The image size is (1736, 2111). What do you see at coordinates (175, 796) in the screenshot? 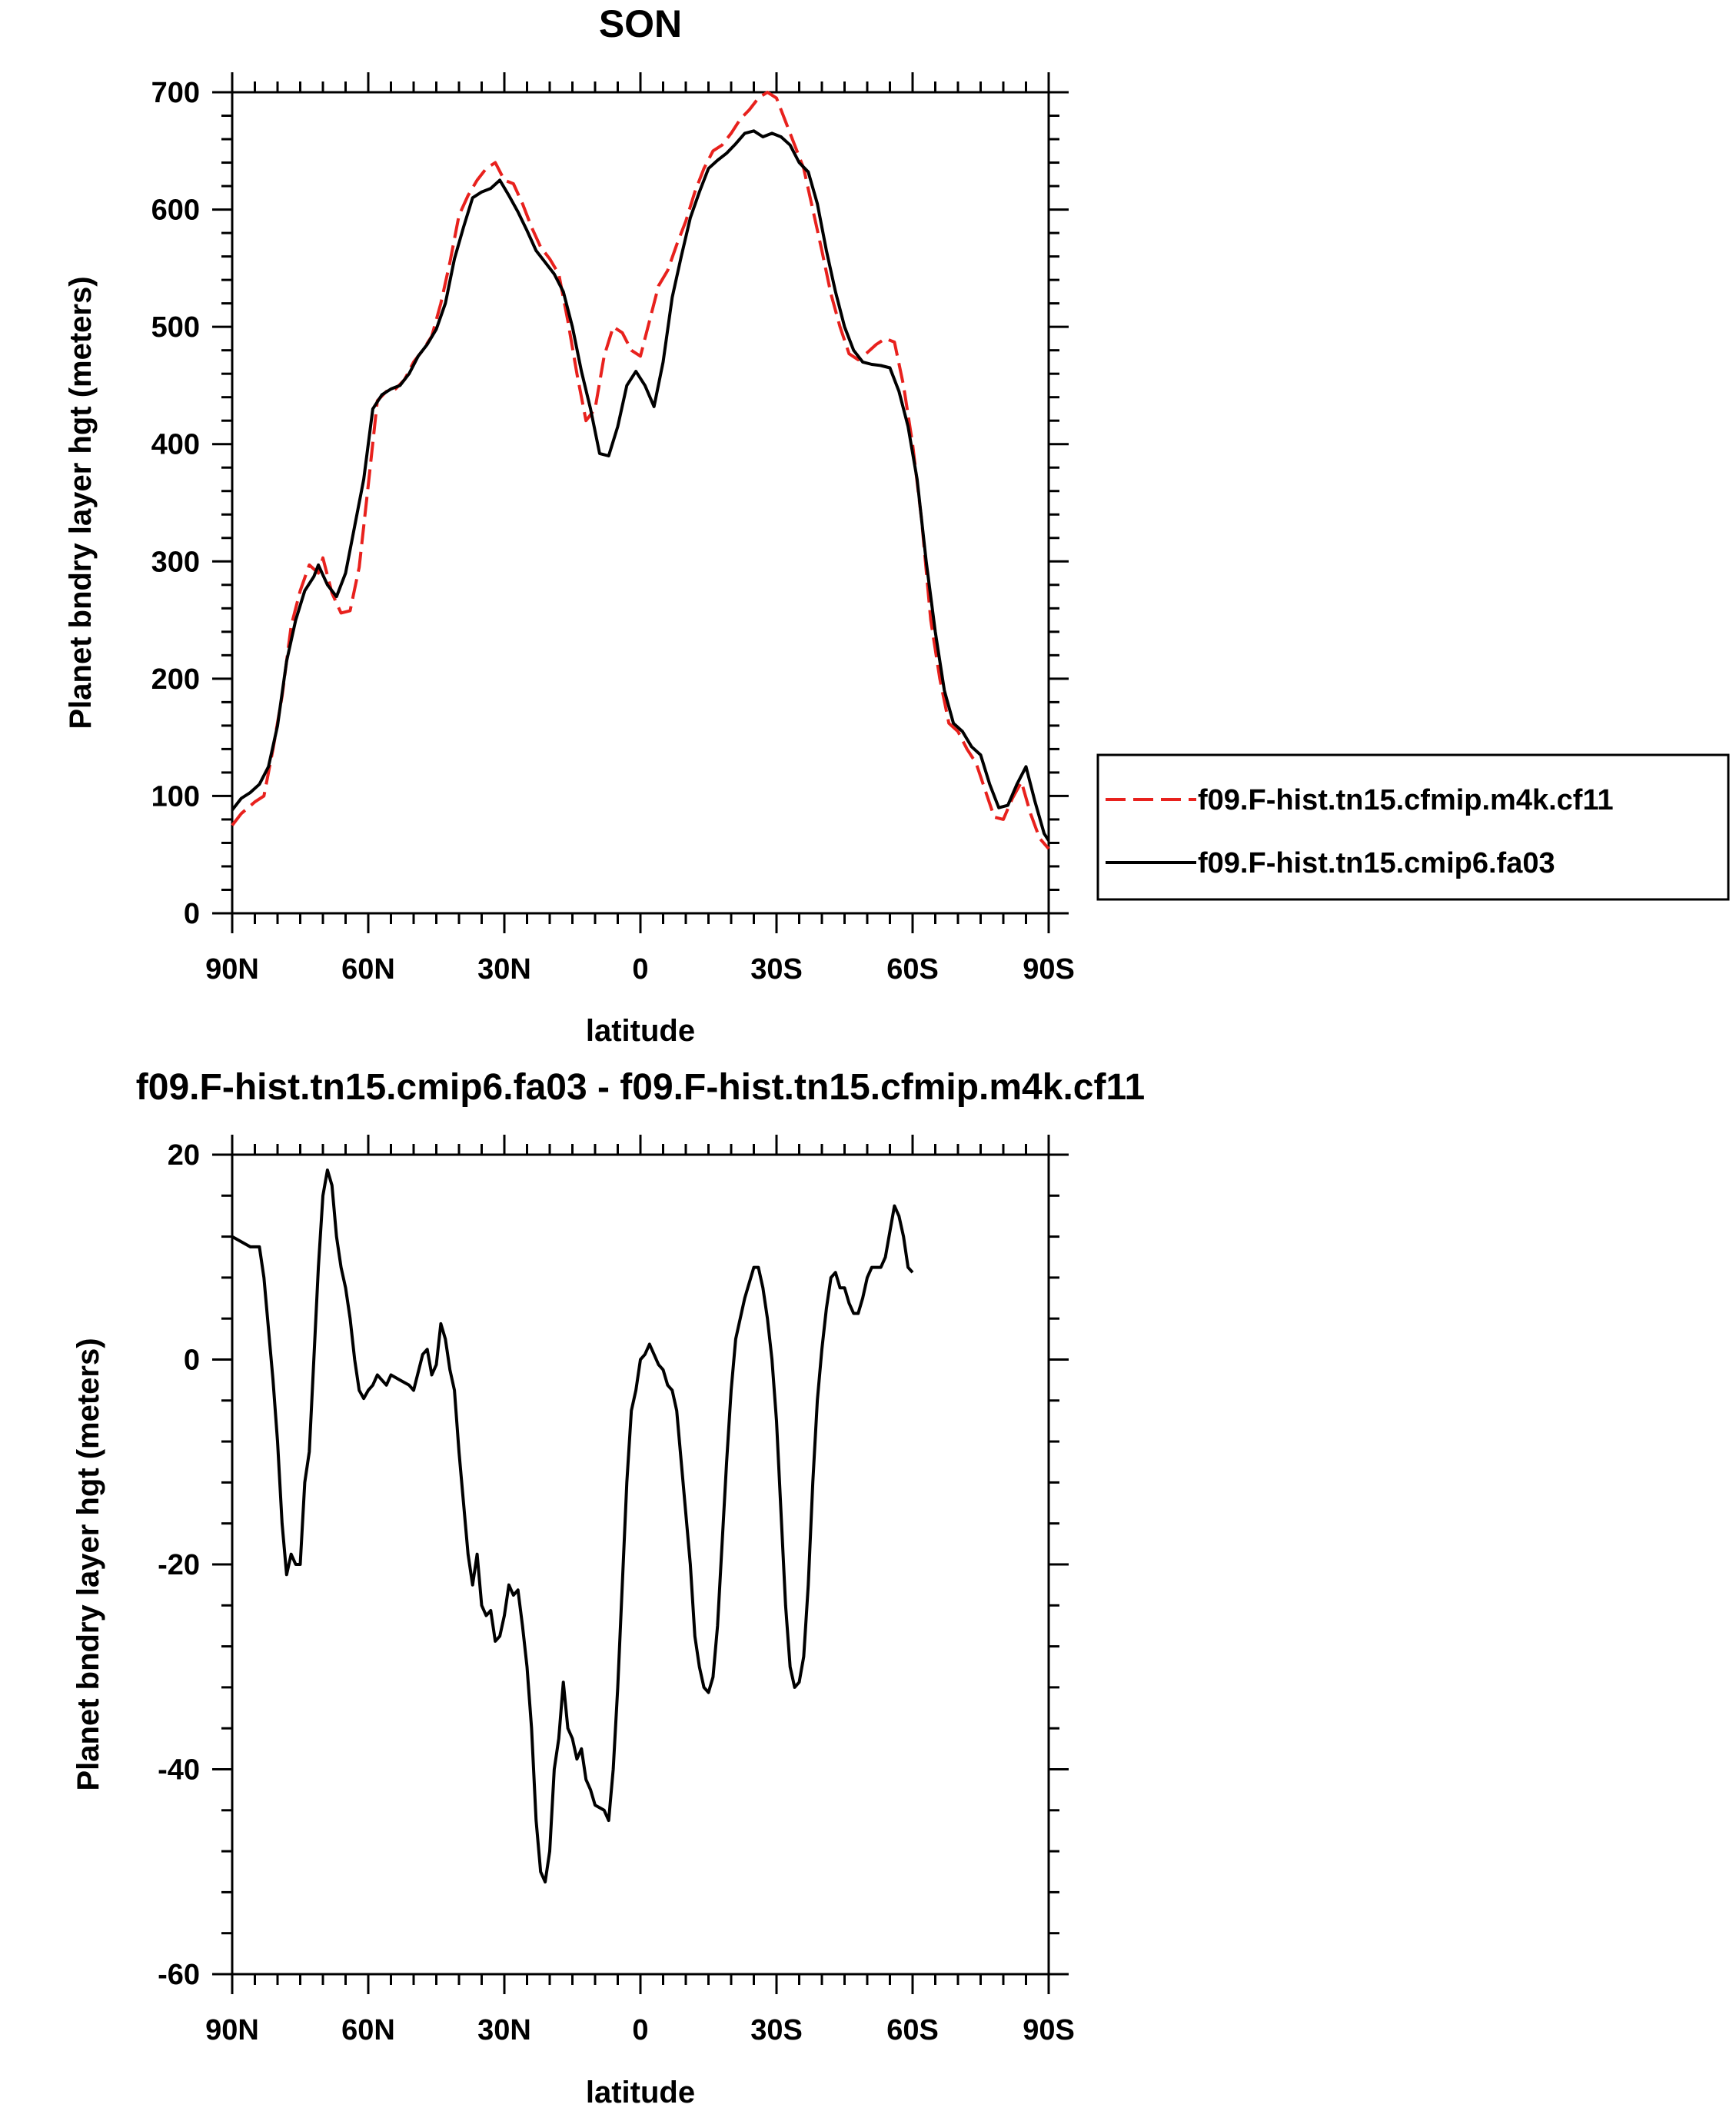
I see `y-tick-label: 100` at bounding box center [175, 796].